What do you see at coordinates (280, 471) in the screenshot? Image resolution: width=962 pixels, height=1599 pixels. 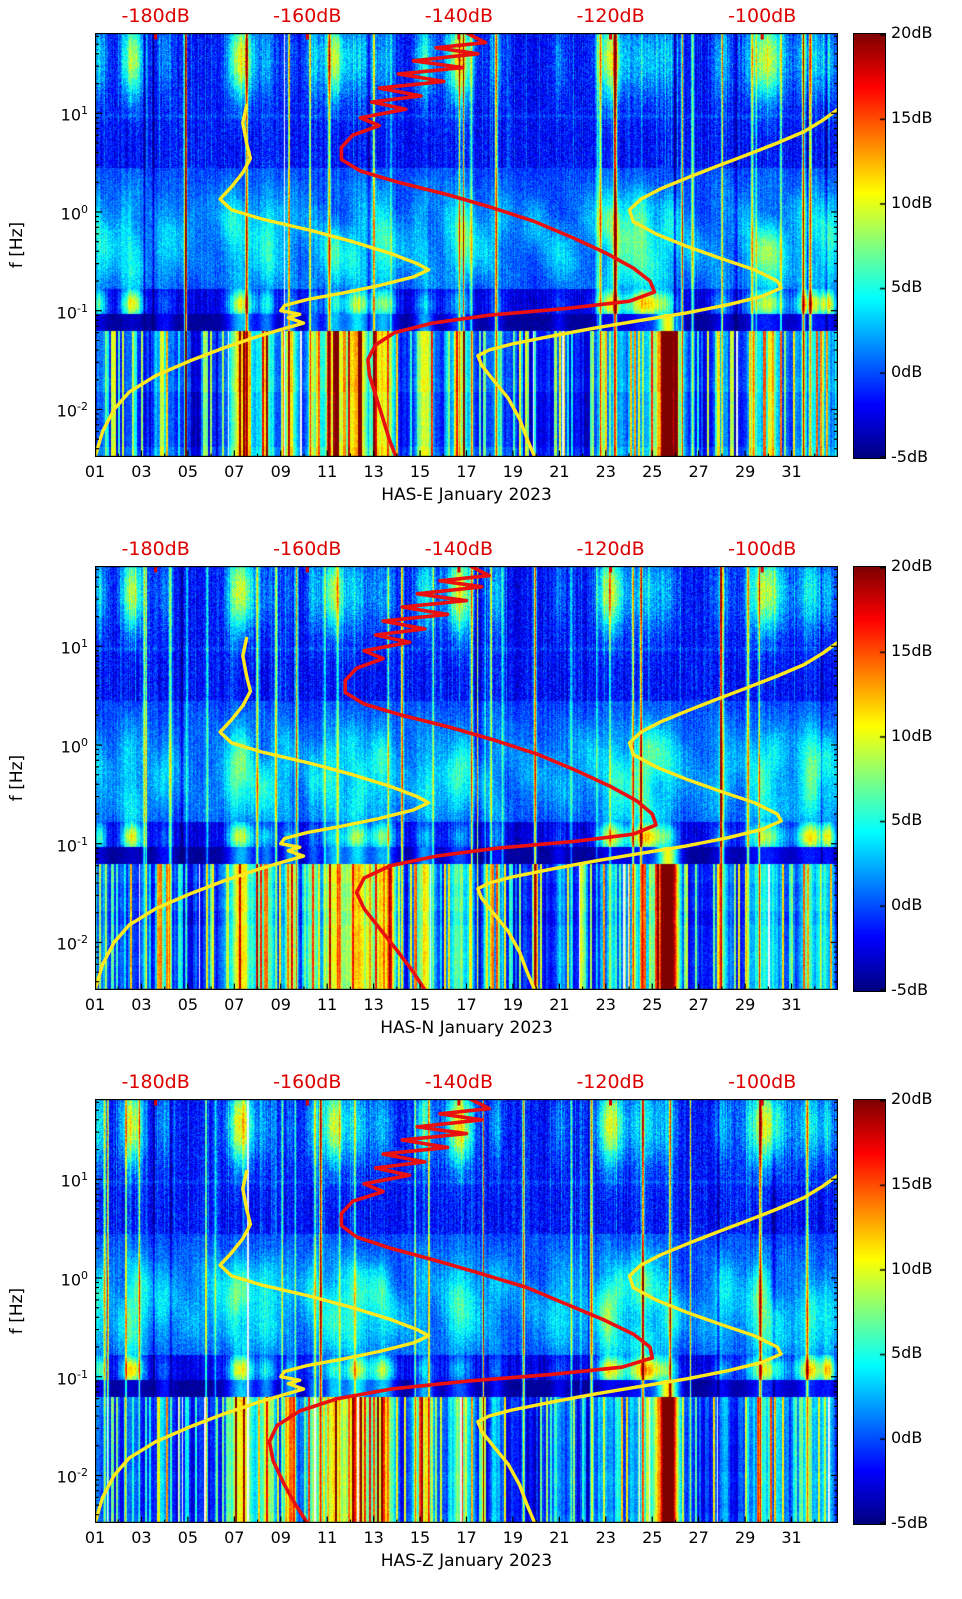 I see `x-tick-label: 09` at bounding box center [280, 471].